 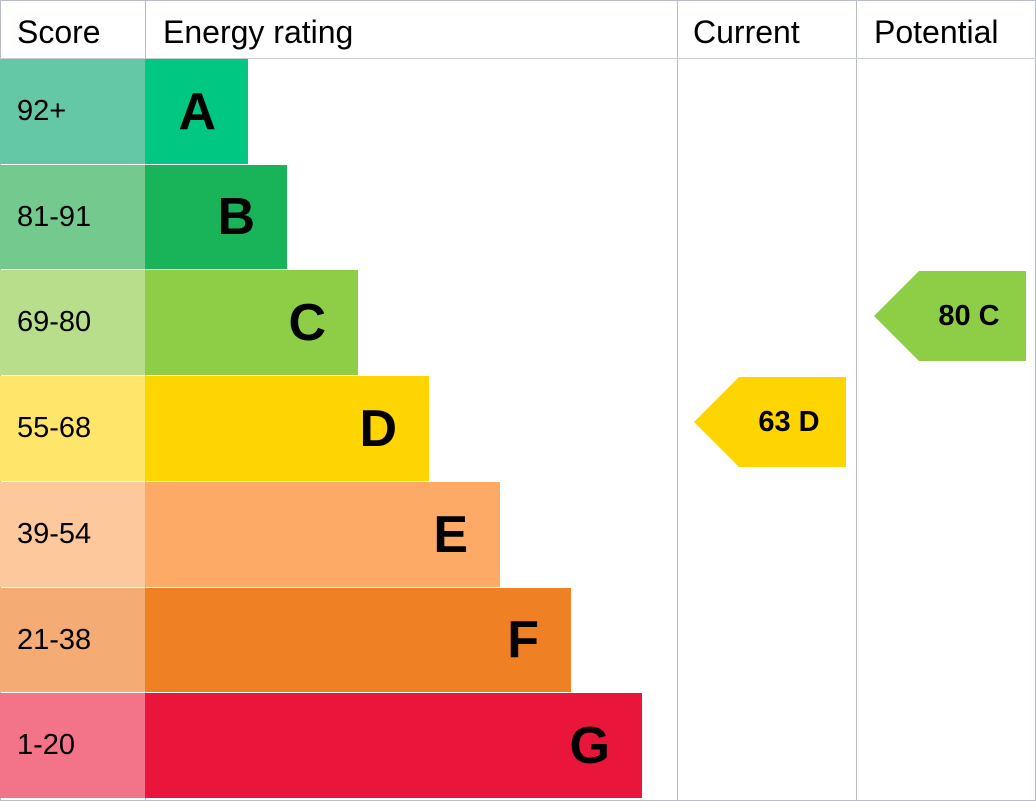 I want to click on rating-bar-e: E, so click(x=322, y=534).